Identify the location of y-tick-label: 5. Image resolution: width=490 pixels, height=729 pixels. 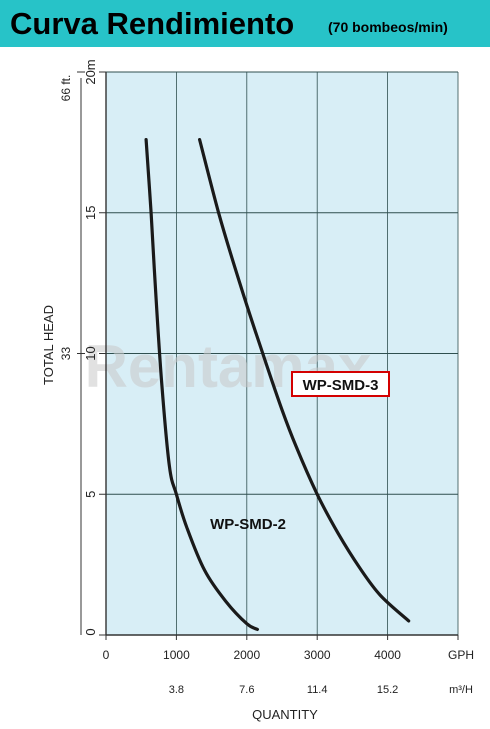
(90, 494).